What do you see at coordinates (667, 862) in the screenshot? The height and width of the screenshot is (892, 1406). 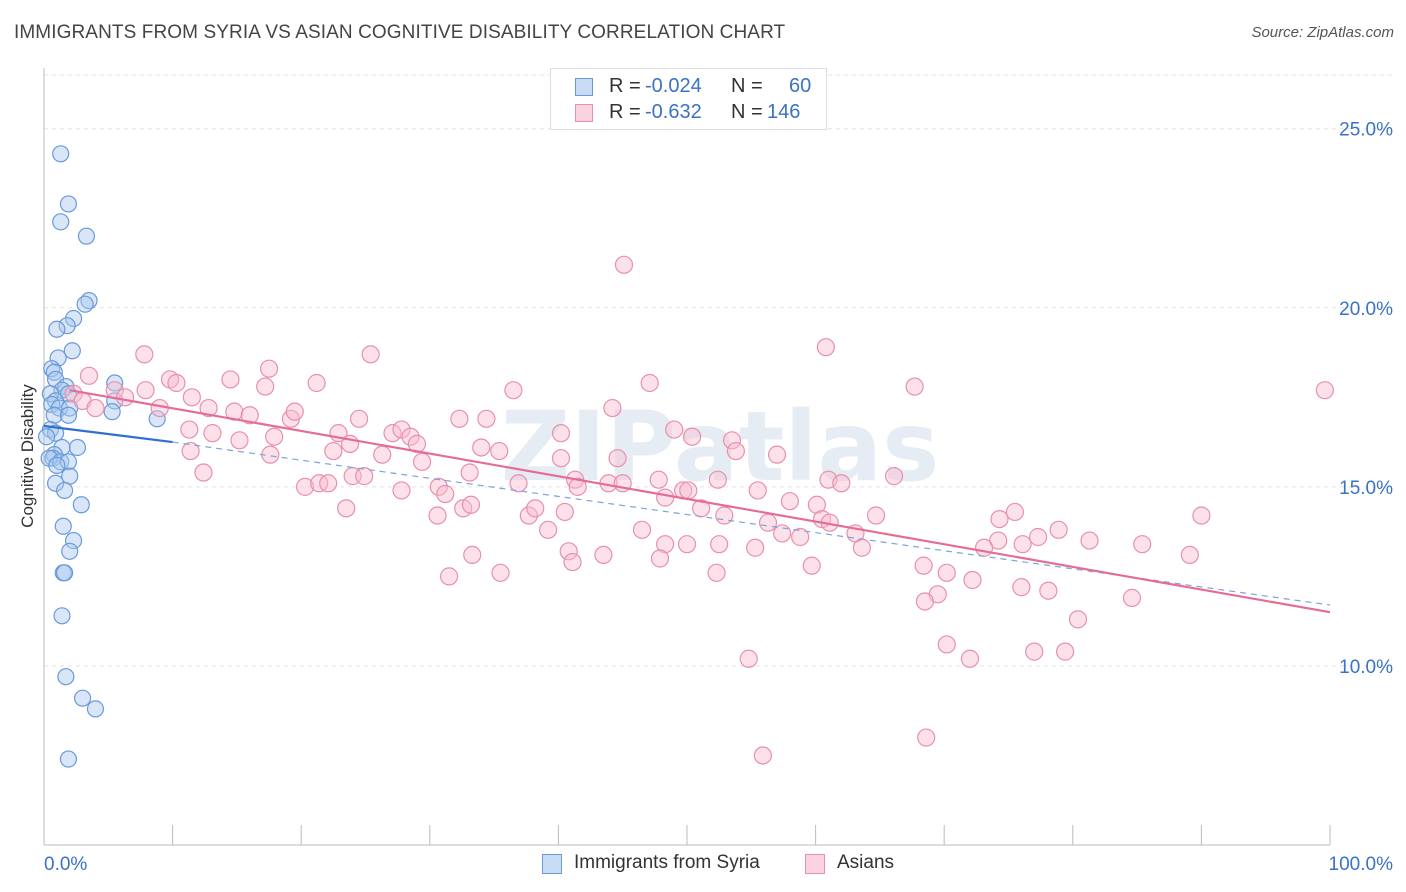 I see `bottom-legend-label-syria: Immigrants from Syria` at bounding box center [667, 862].